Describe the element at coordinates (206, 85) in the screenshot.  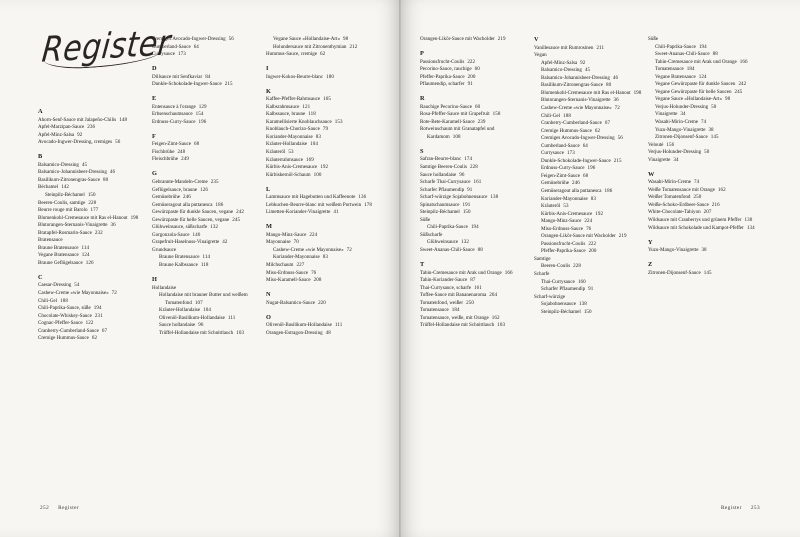
I see `index-entry: Dunkle-Schokolade-Ingwer-Sauce 215` at that location.